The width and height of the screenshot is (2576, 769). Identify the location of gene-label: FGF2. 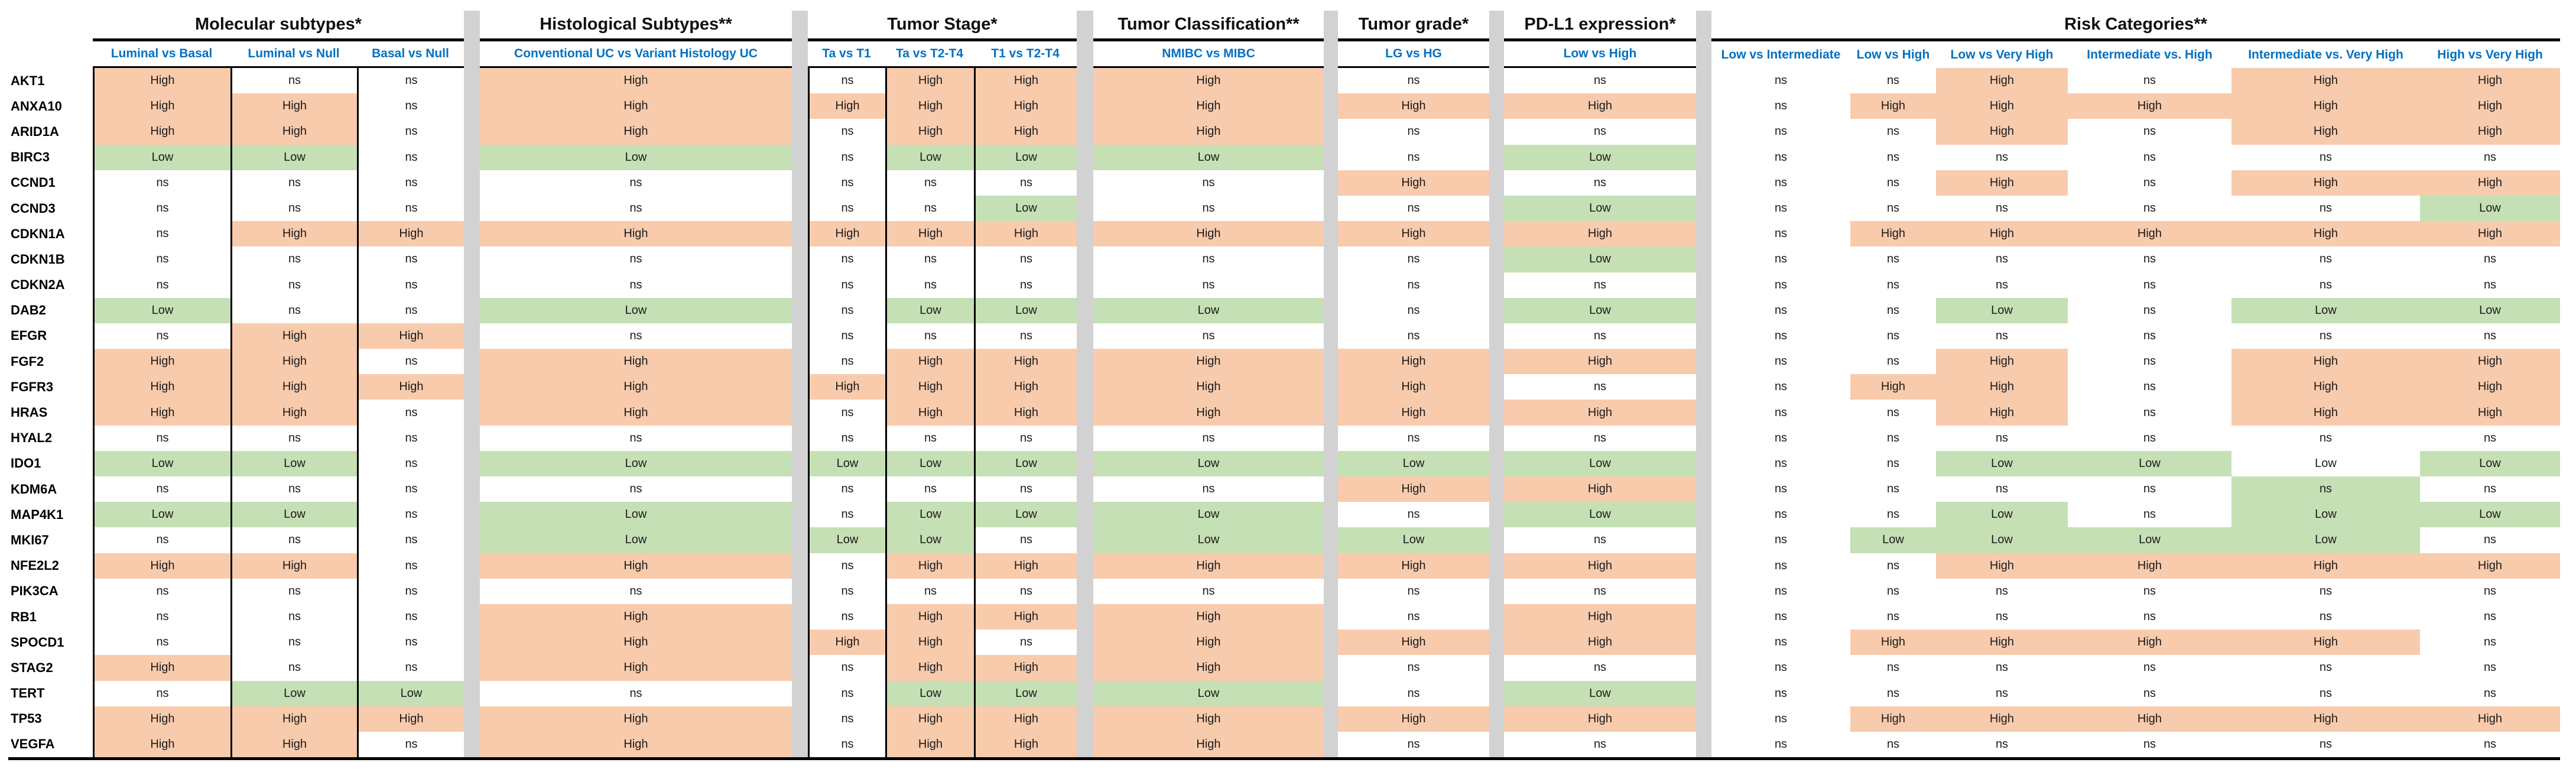
(27, 361).